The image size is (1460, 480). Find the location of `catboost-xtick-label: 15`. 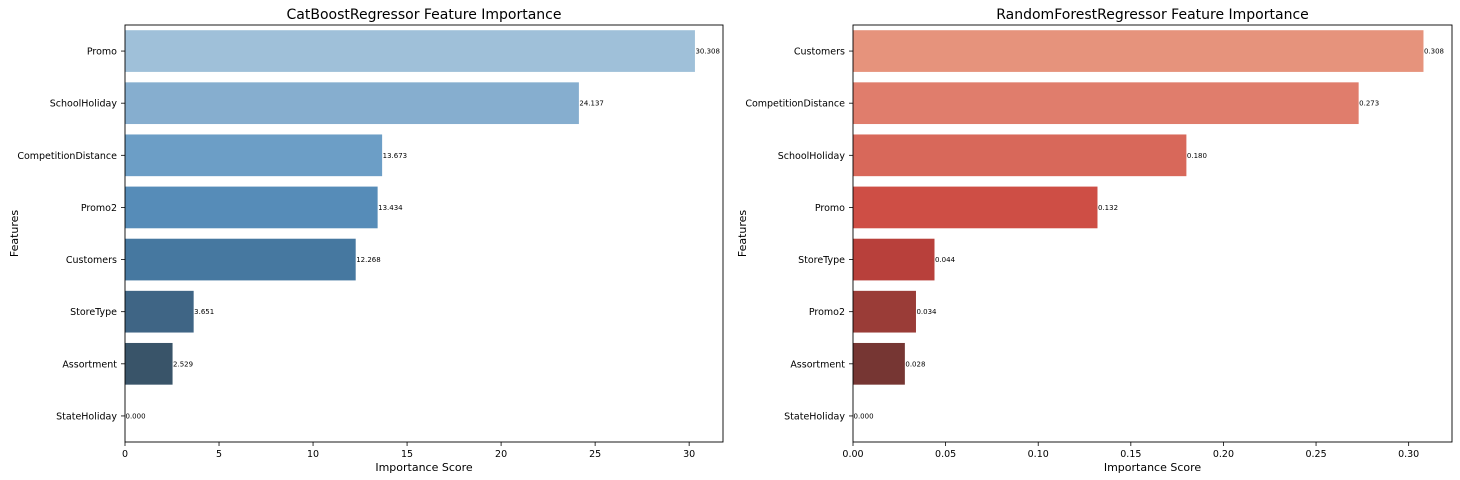

catboost-xtick-label: 15 is located at coordinates (407, 454).